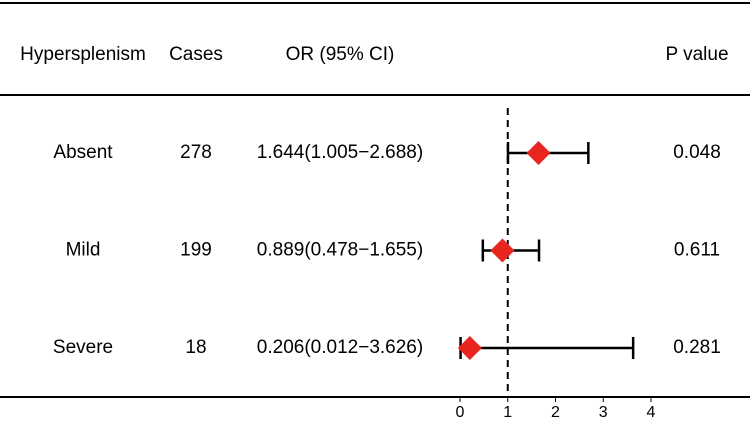 The image size is (750, 424). What do you see at coordinates (195, 347) in the screenshot?
I see `cases: 18` at bounding box center [195, 347].